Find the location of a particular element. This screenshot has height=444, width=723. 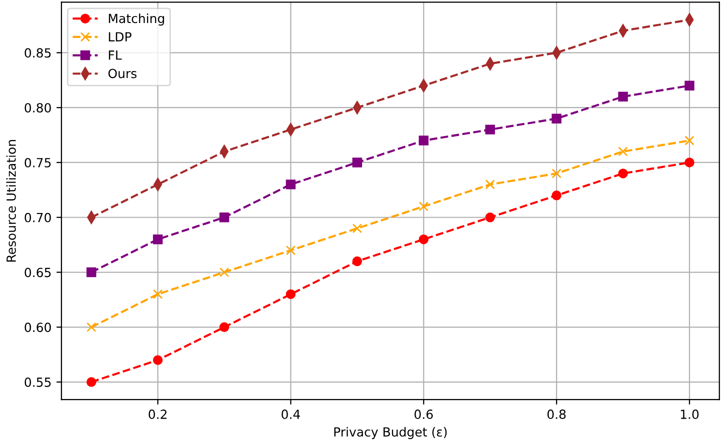

legend-label: Ours is located at coordinates (122, 73).